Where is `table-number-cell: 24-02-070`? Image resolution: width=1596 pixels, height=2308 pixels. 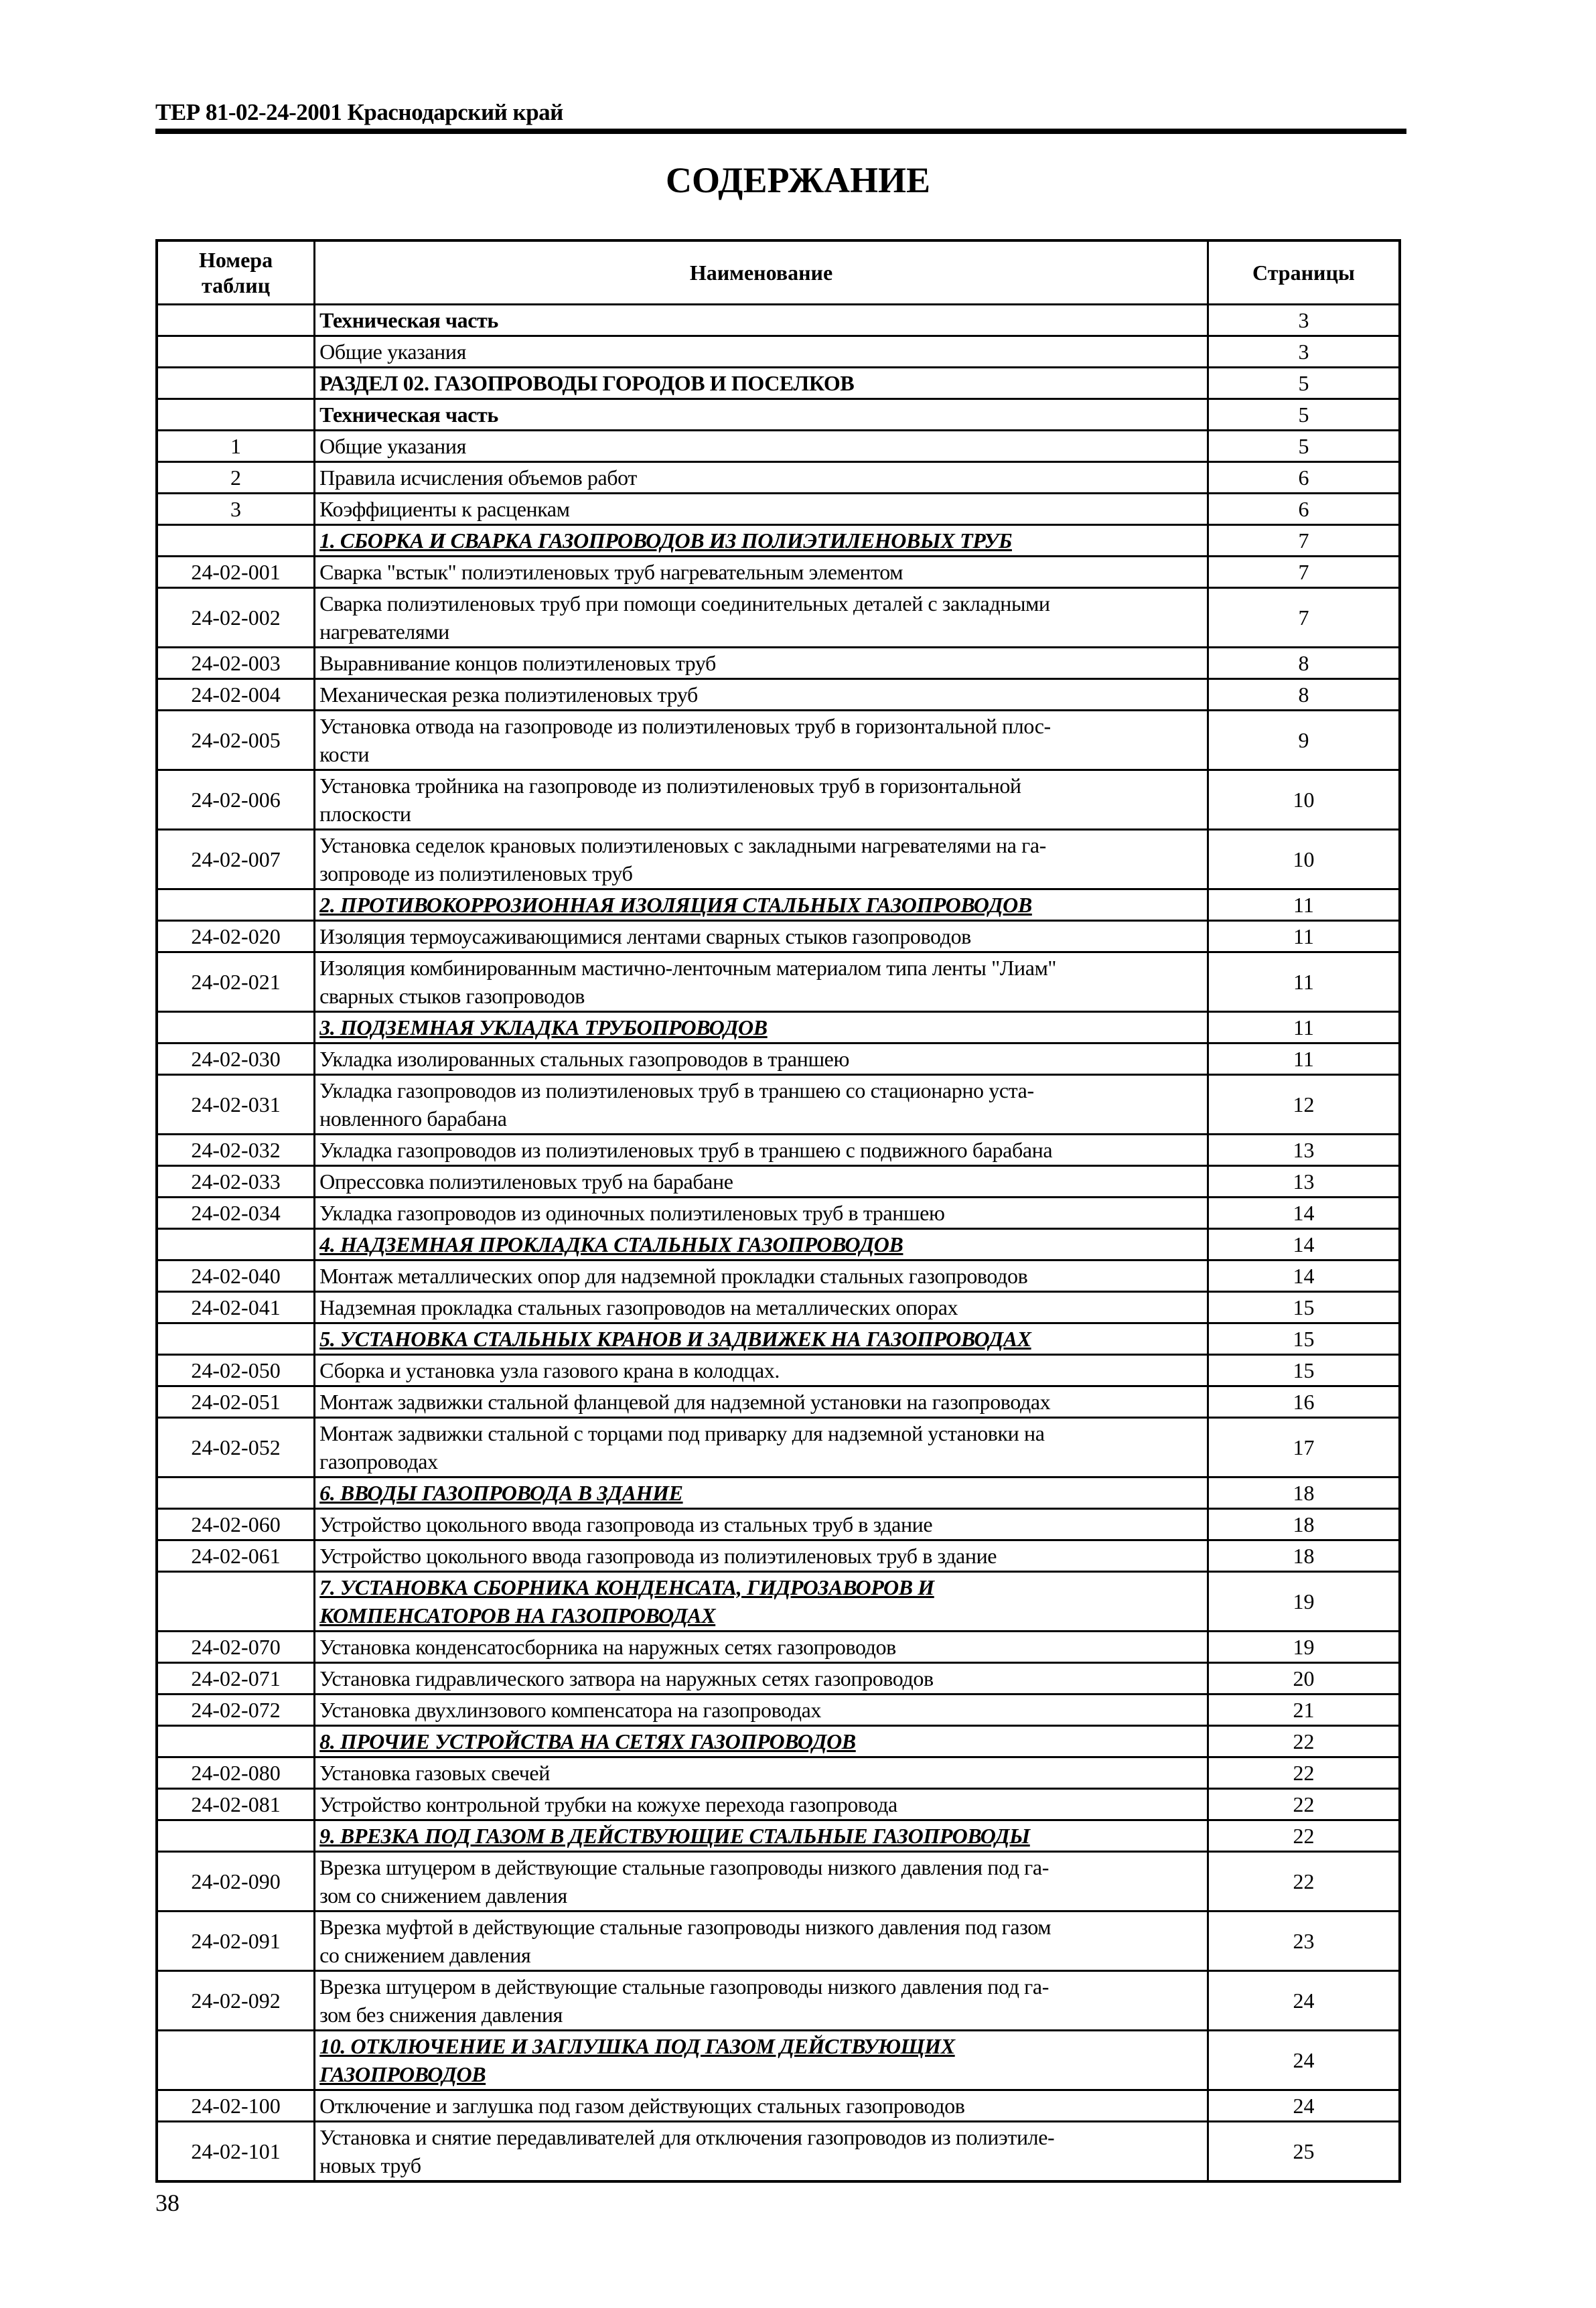 table-number-cell: 24-02-070 is located at coordinates (235, 1647).